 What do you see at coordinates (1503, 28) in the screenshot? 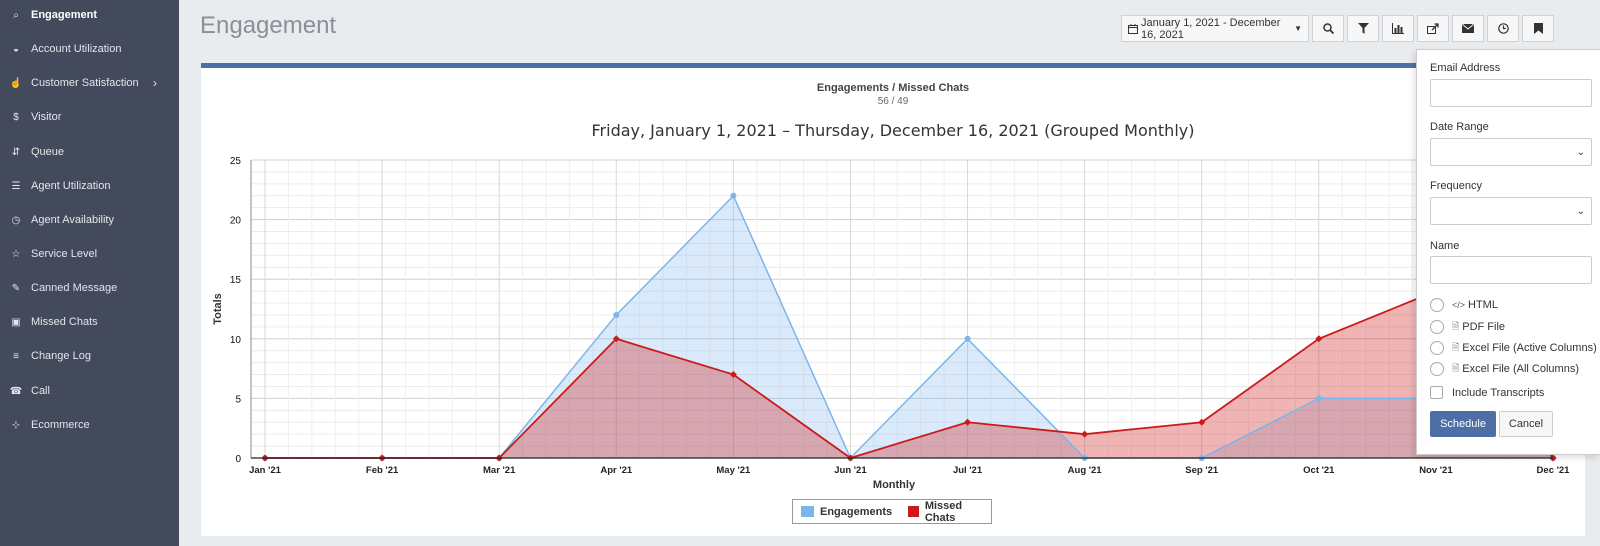
I see `schedule-button` at bounding box center [1503, 28].